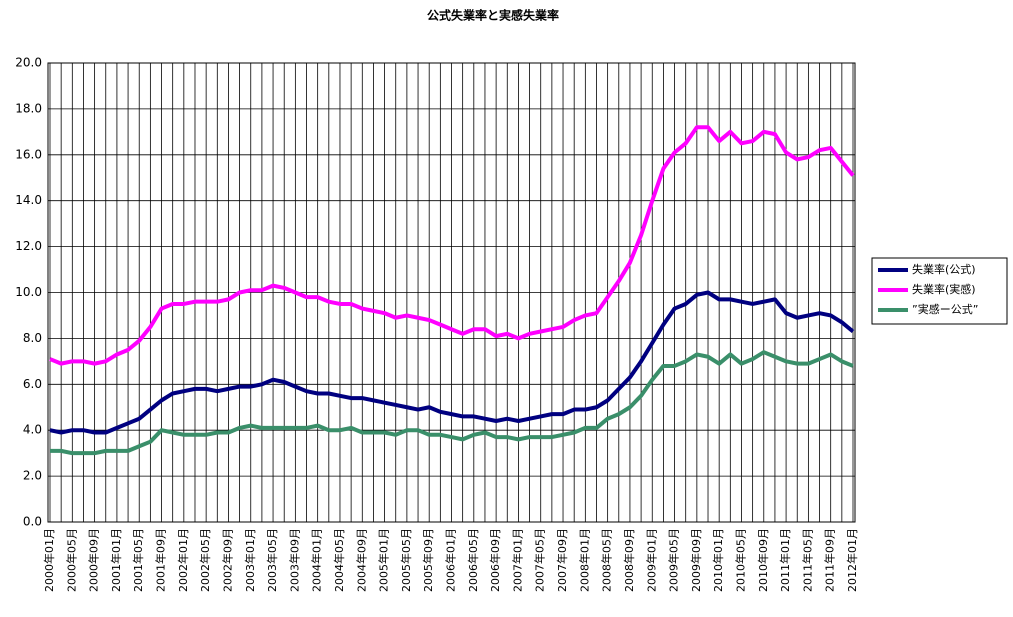 This screenshot has height=617, width=1013. I want to click on y-tick-label: 2.0, so click(32, 476).